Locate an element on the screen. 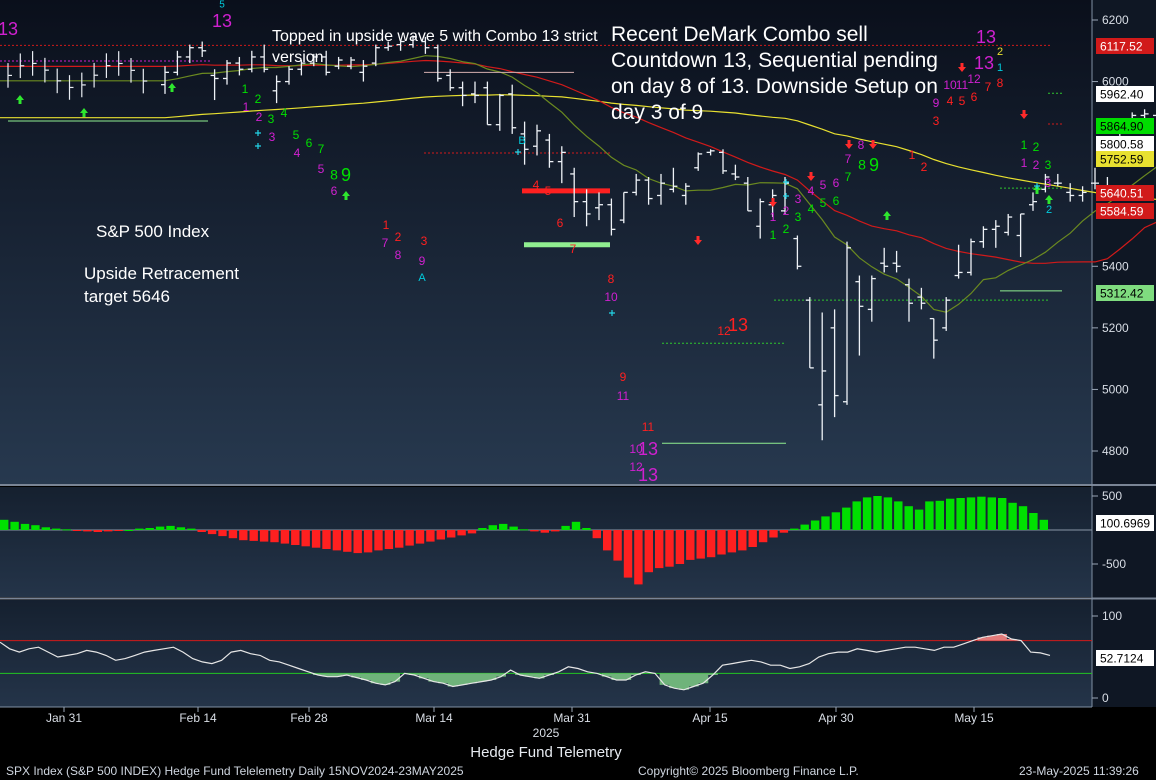 This screenshot has height=780, width=1156. histogram-panel-bg is located at coordinates (546, 542).